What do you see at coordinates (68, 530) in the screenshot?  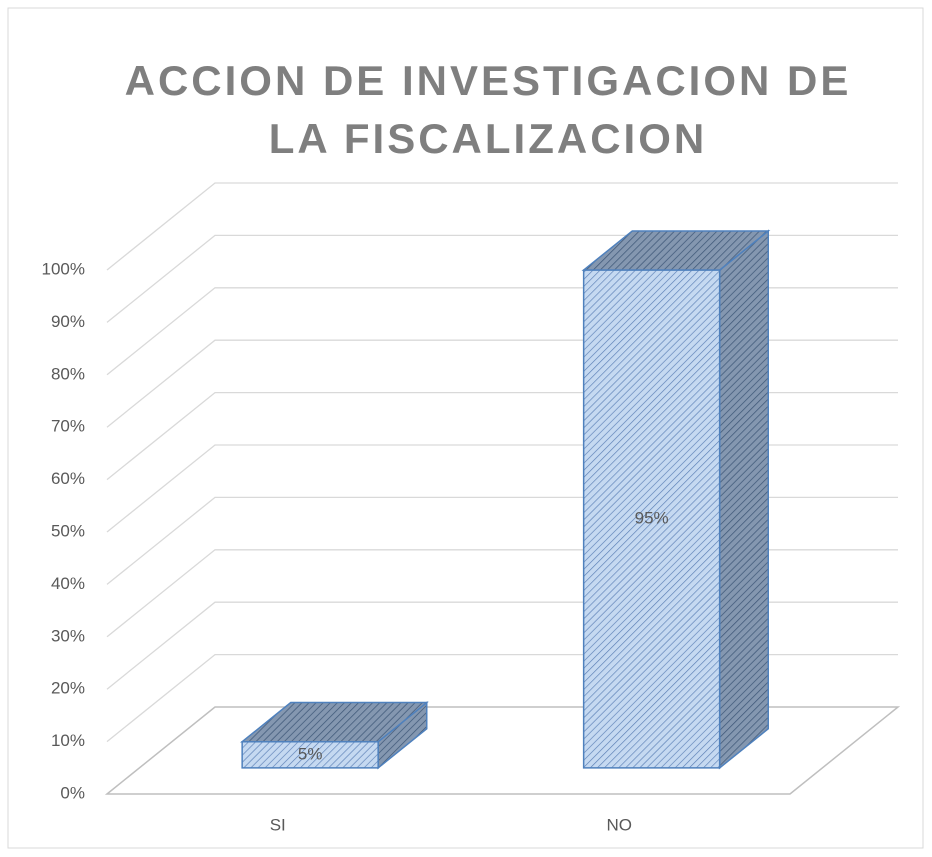 I see `y-tick-label: 50%` at bounding box center [68, 530].